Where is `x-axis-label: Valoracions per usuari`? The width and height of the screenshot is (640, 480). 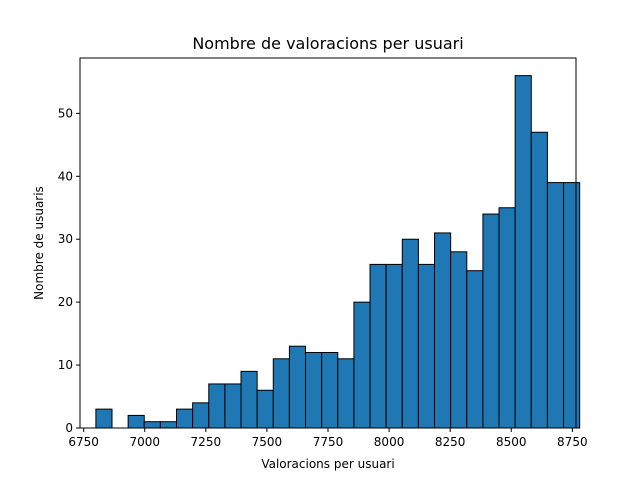
x-axis-label: Valoracions per usuari is located at coordinates (327, 464).